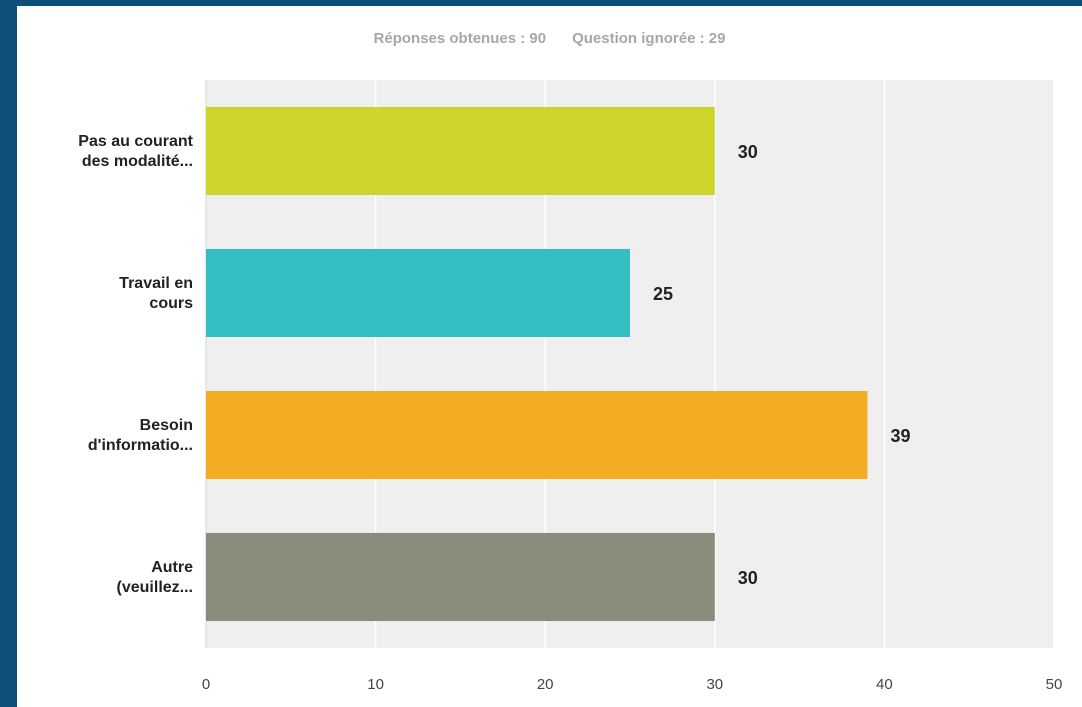 The width and height of the screenshot is (1082, 707). I want to click on x-tick-label: 20, so click(545, 684).